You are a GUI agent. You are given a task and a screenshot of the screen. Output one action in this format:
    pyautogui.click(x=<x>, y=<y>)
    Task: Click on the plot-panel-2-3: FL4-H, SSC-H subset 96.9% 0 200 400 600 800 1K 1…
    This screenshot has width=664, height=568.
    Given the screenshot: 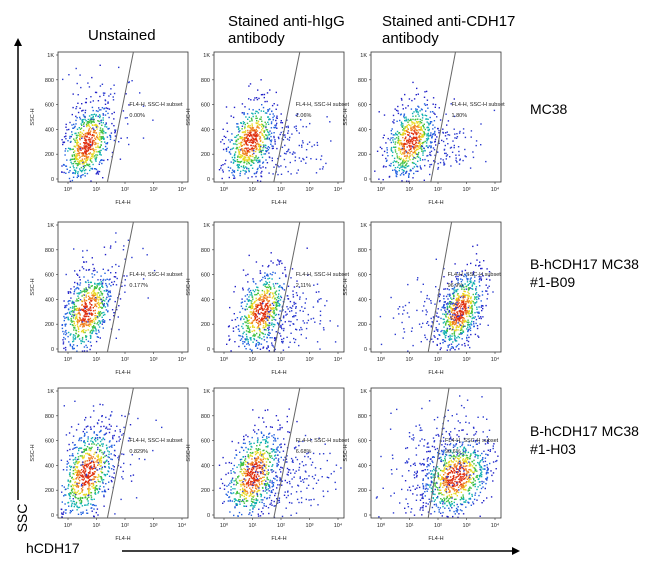 What is the action you would take?
    pyautogui.click(x=422, y=298)
    